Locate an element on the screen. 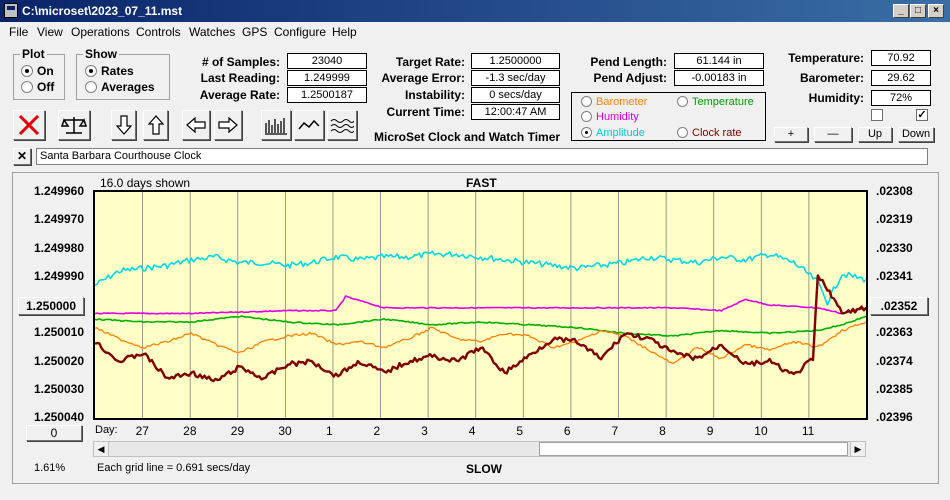 Image resolution: width=950 pixels, height=500 pixels. app-icon is located at coordinates (11, 10).